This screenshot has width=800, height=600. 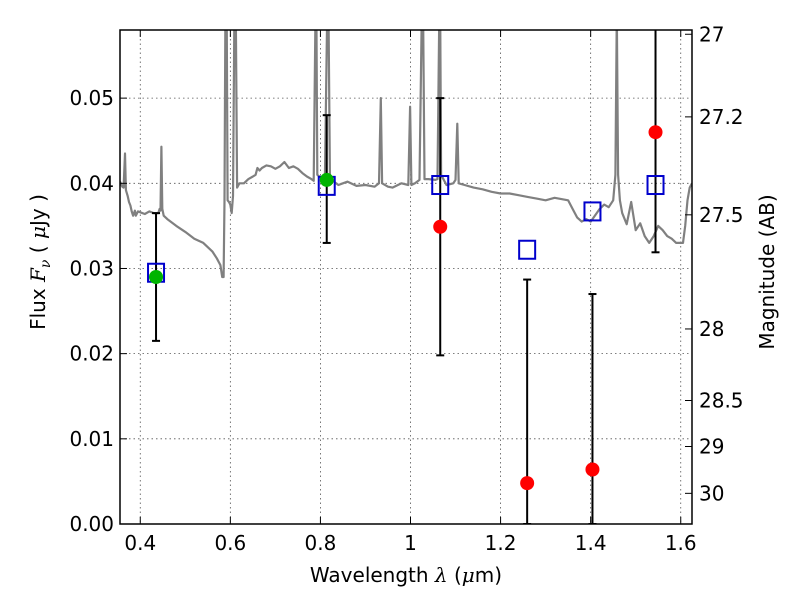 I want to click on y-tick-label: 0.04, so click(x=91, y=183).